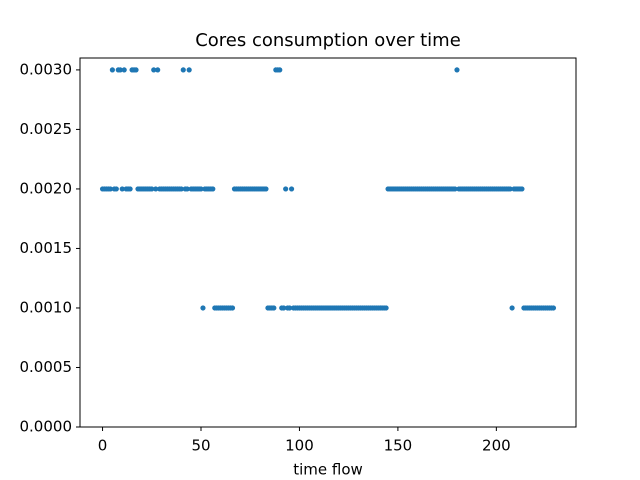  Describe the element at coordinates (299, 446) in the screenshot. I see `x-tick-label: 100` at that location.